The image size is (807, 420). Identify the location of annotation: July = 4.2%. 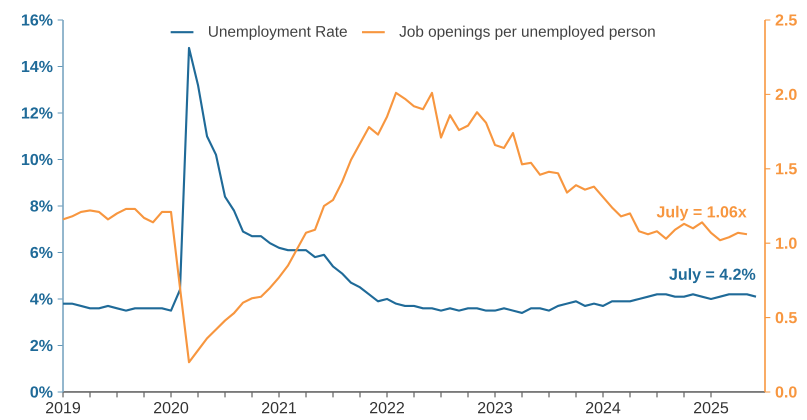
(712, 276).